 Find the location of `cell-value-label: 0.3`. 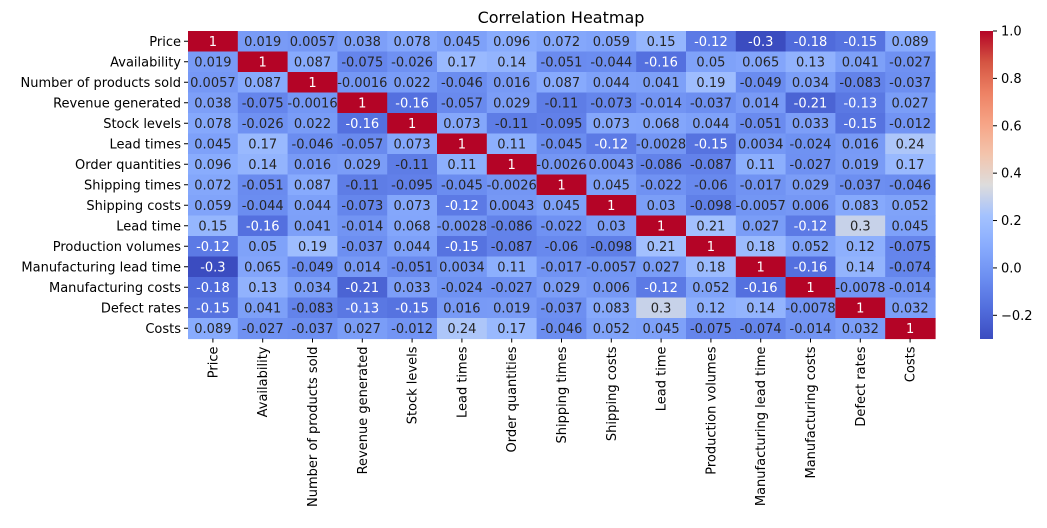

cell-value-label: 0.3 is located at coordinates (860, 226).